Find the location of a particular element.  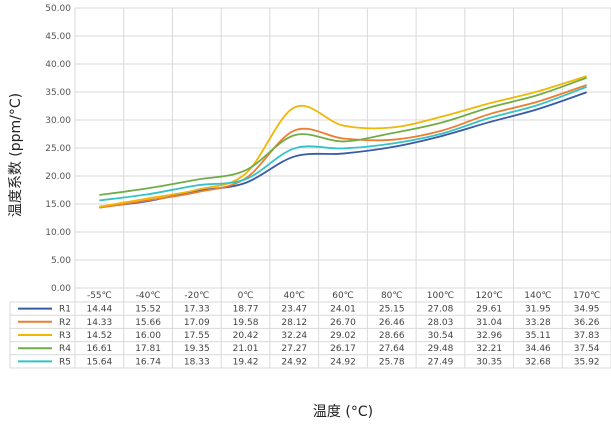

table-cell: 37.54 is located at coordinates (587, 349).